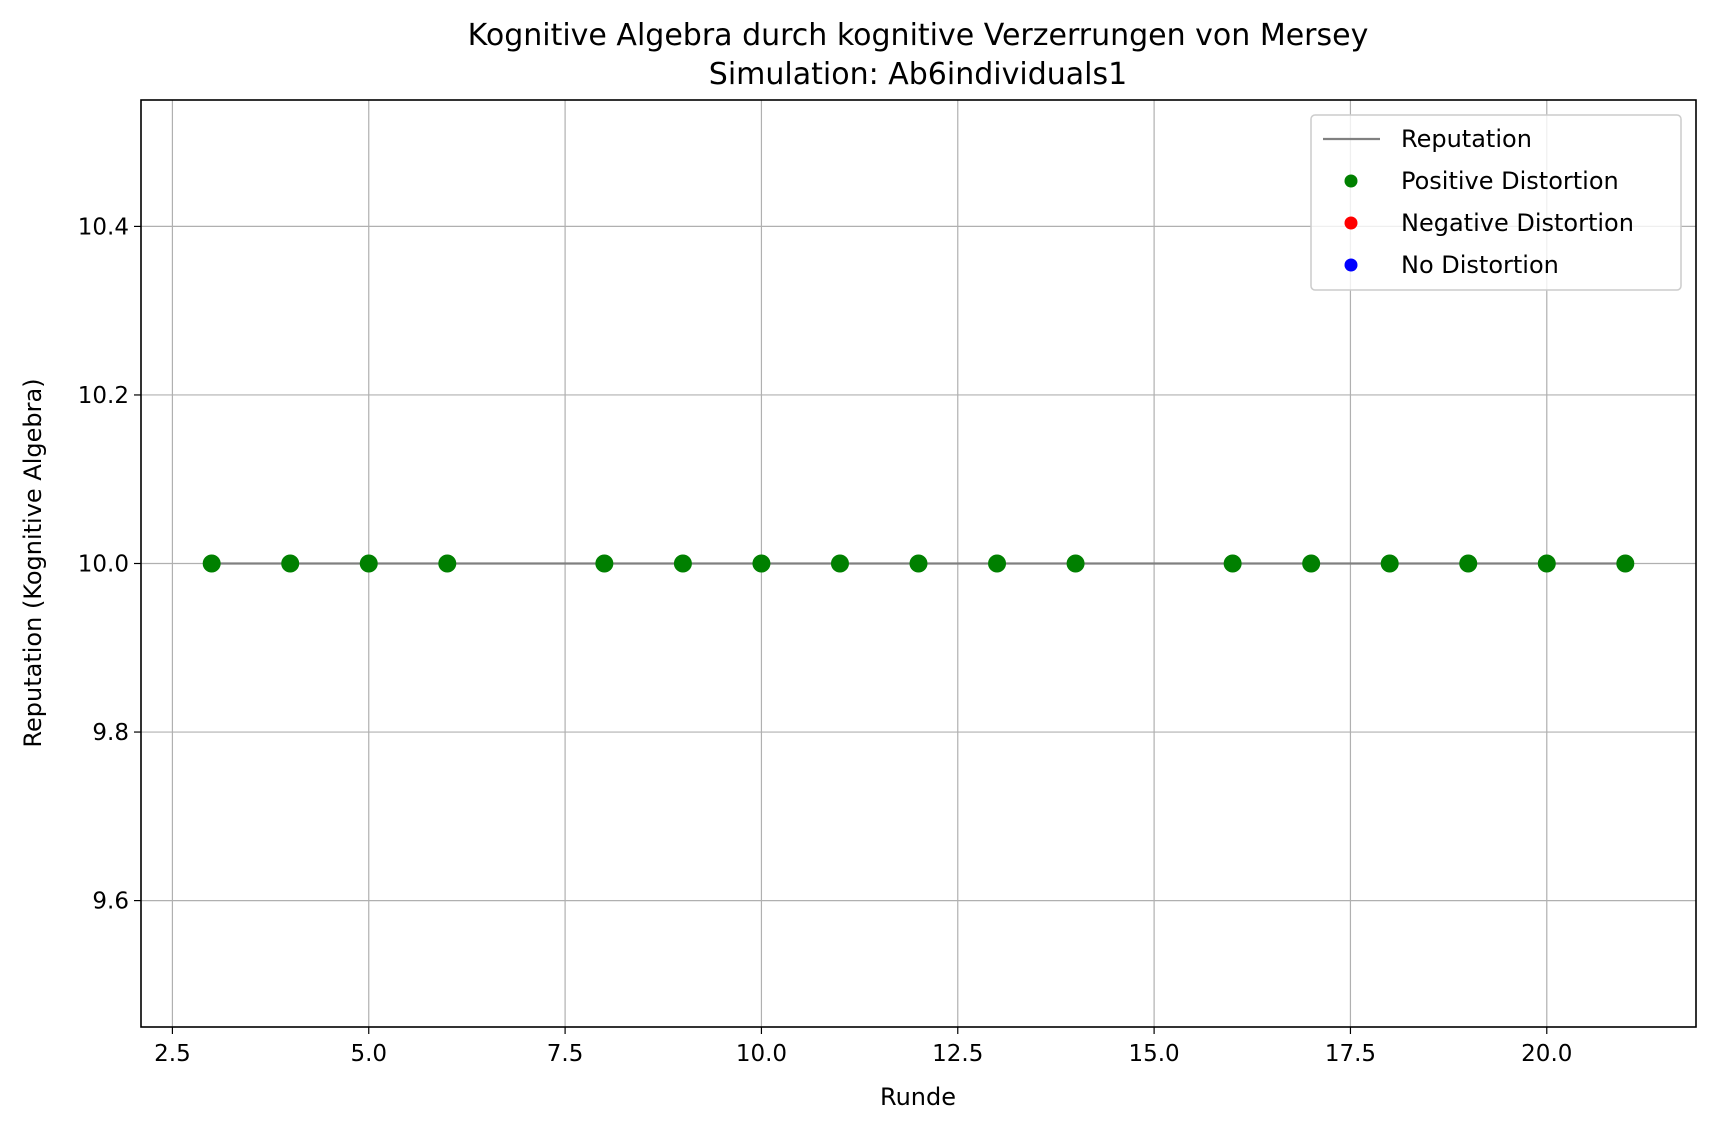 The image size is (1710, 1131). What do you see at coordinates (103, 565) in the screenshot?
I see `y-tick-label: 10.0` at bounding box center [103, 565].